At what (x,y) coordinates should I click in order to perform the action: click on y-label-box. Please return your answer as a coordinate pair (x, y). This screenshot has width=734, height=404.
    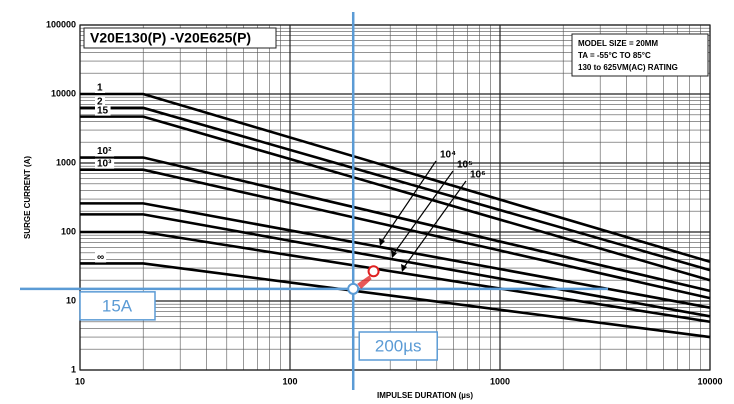
    Looking at the image, I should click on (117, 306).